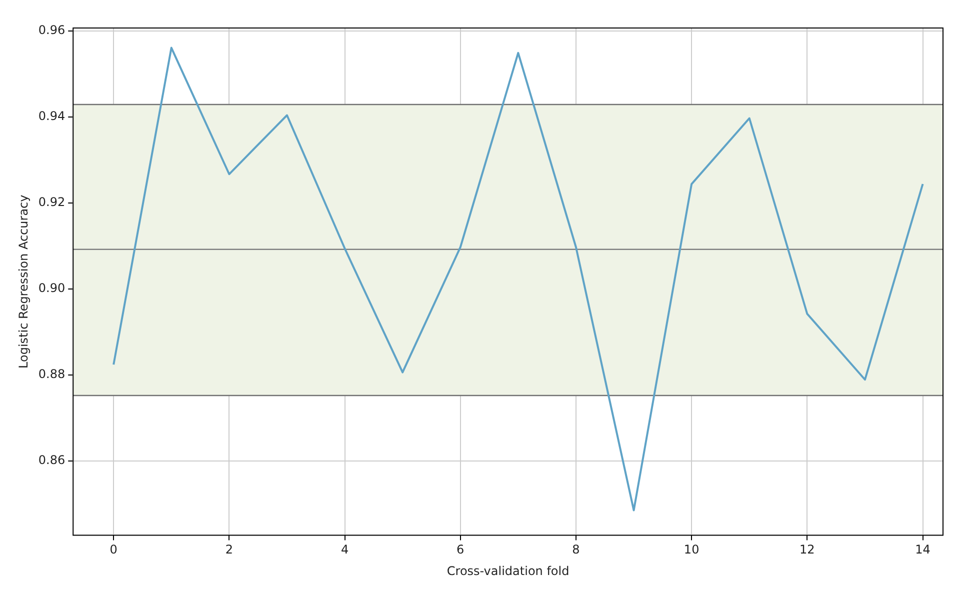 Image resolution: width=975 pixels, height=601 pixels. I want to click on y-tick-label: 0.90, so click(52, 288).